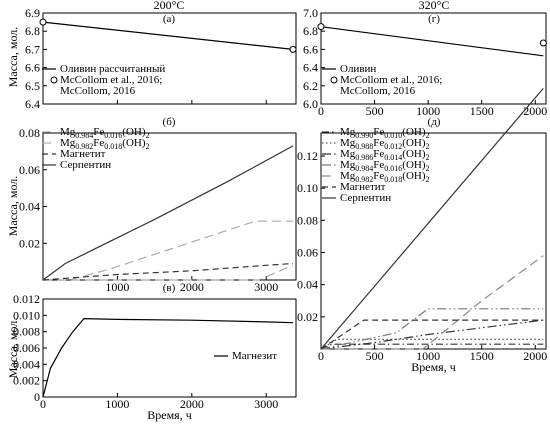 This screenshot has width=550, height=425. What do you see at coordinates (385, 133) in the screenshot?
I see `legend-label: Mg0.990Fe0.010(OH)2` at bounding box center [385, 133].